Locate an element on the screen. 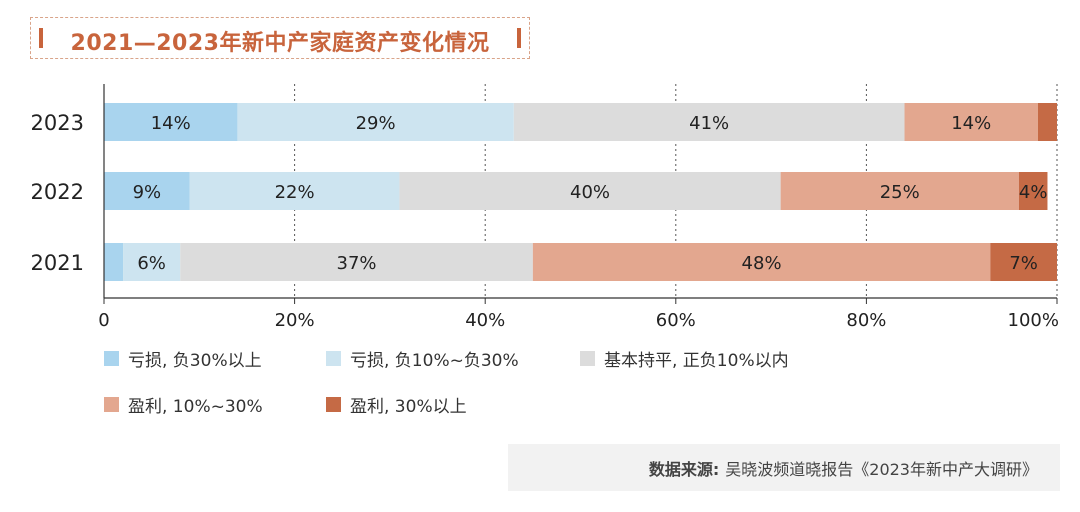 This screenshot has width=1080, height=512. data-label: 41% is located at coordinates (709, 123).